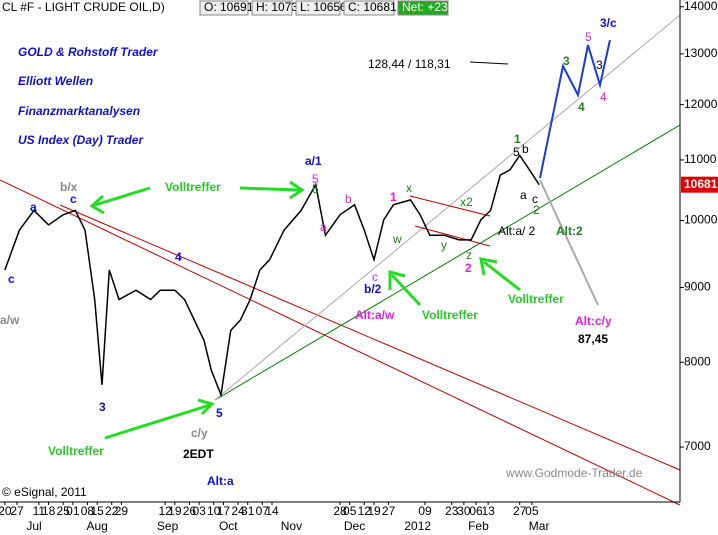 This screenshot has width=718, height=535. Describe the element at coordinates (409, 188) in the screenshot. I see `annotation: x` at that location.